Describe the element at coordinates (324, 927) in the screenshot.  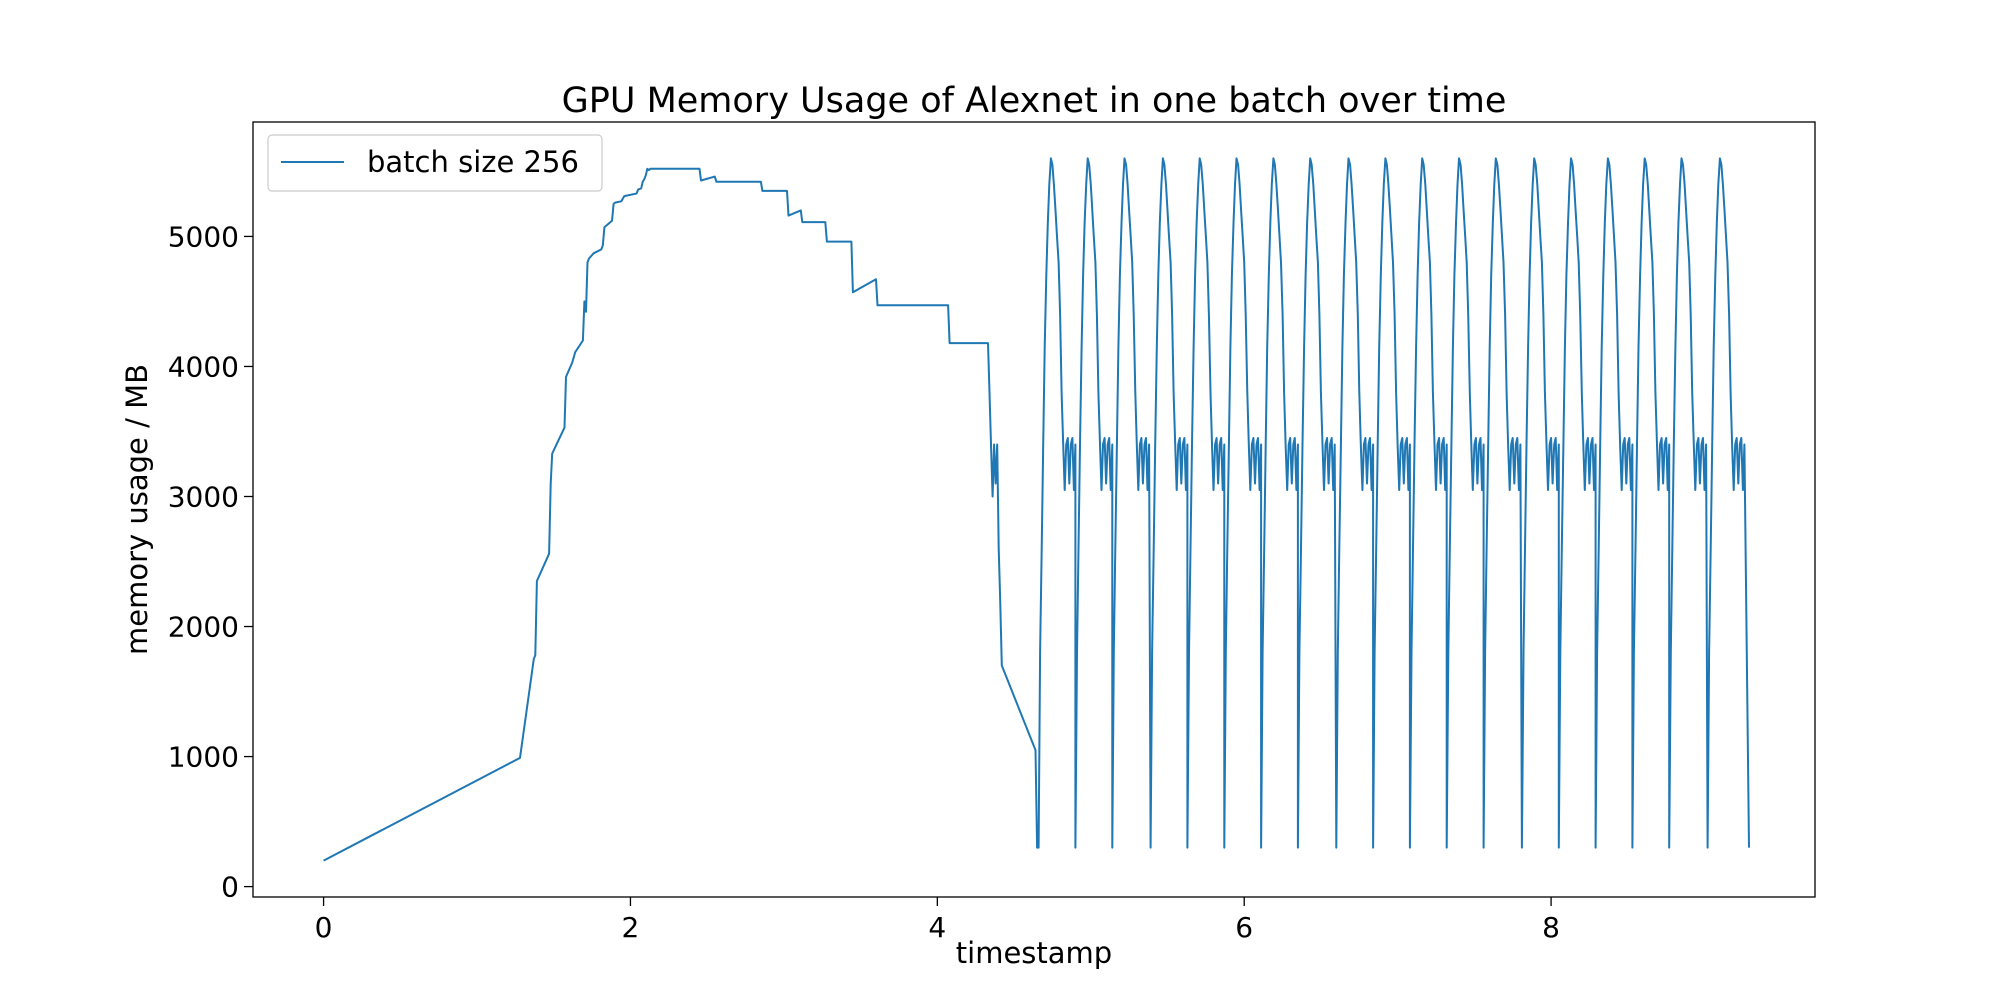
I see `x-tick-label: 0` at that location.